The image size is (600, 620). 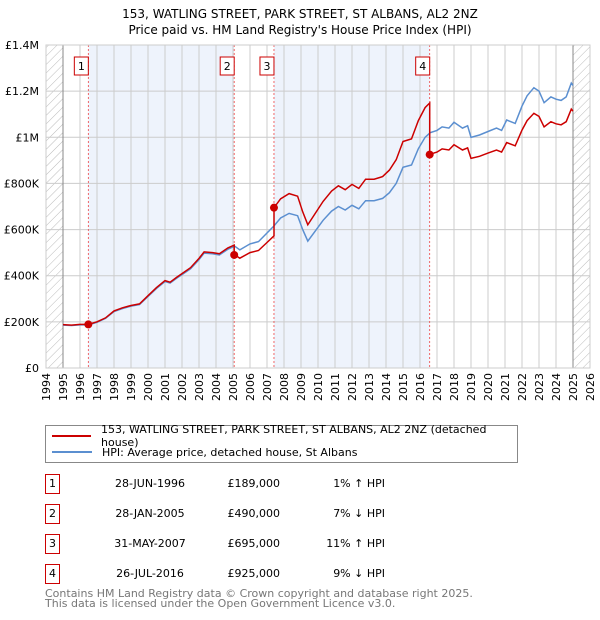 What do you see at coordinates (284, 387) in the screenshot?
I see `x-tick-label: 2008` at bounding box center [284, 387].